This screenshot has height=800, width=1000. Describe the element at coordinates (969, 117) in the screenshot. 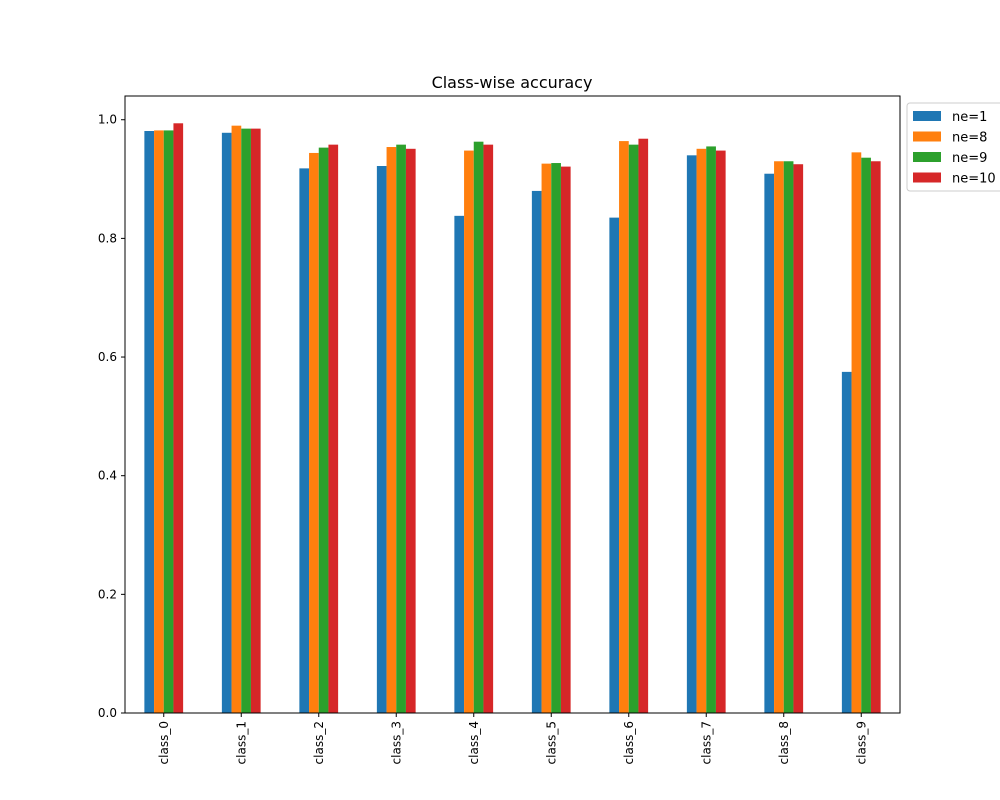

I see `legend-label-ne-1: ne=1` at that location.